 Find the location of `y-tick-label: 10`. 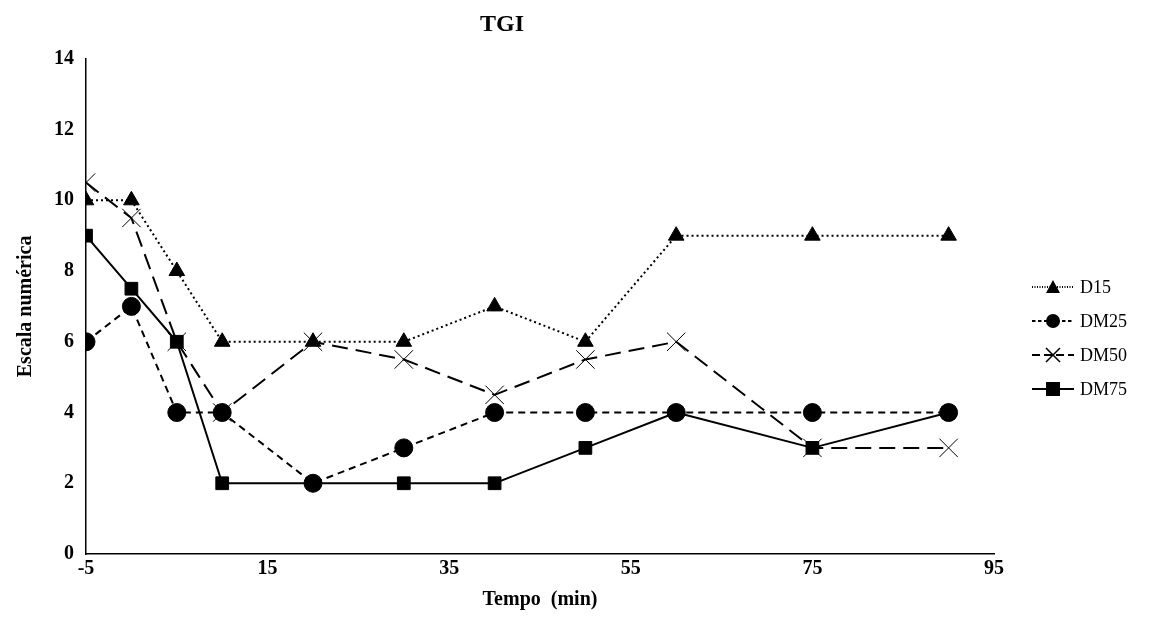

y-tick-label: 10 is located at coordinates (64, 198).